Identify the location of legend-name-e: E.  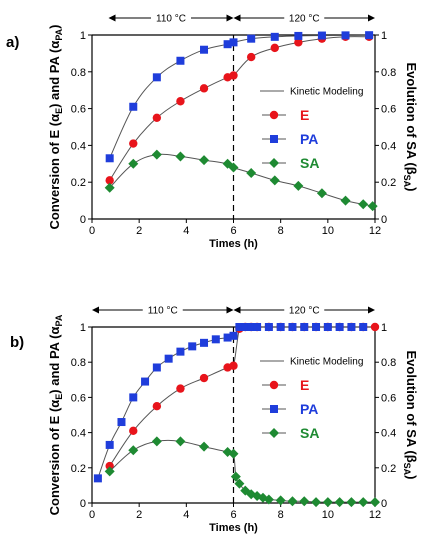
(304, 115).